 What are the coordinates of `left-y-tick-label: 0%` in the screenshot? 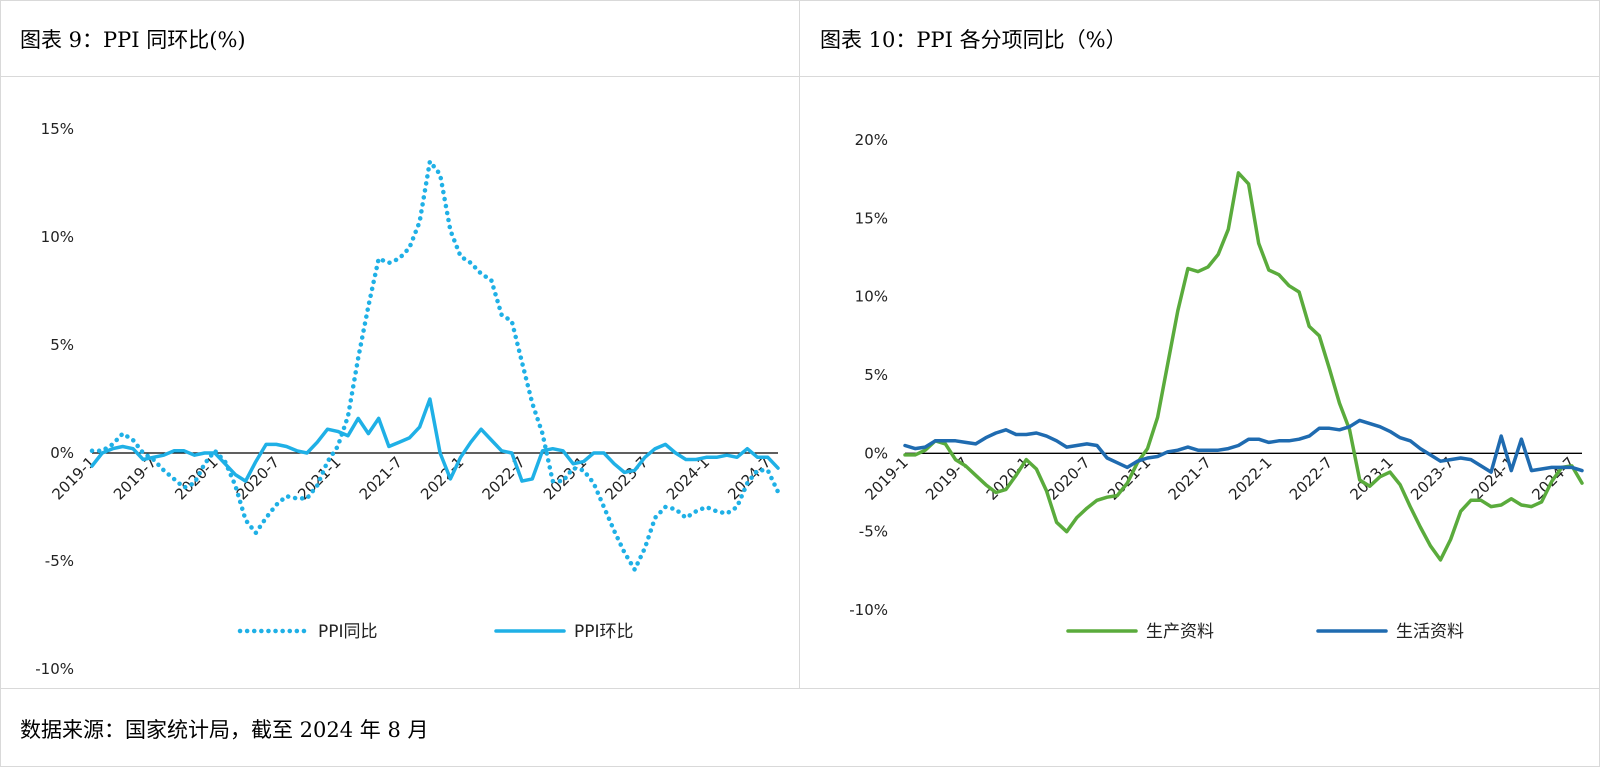 It's located at (62, 453).